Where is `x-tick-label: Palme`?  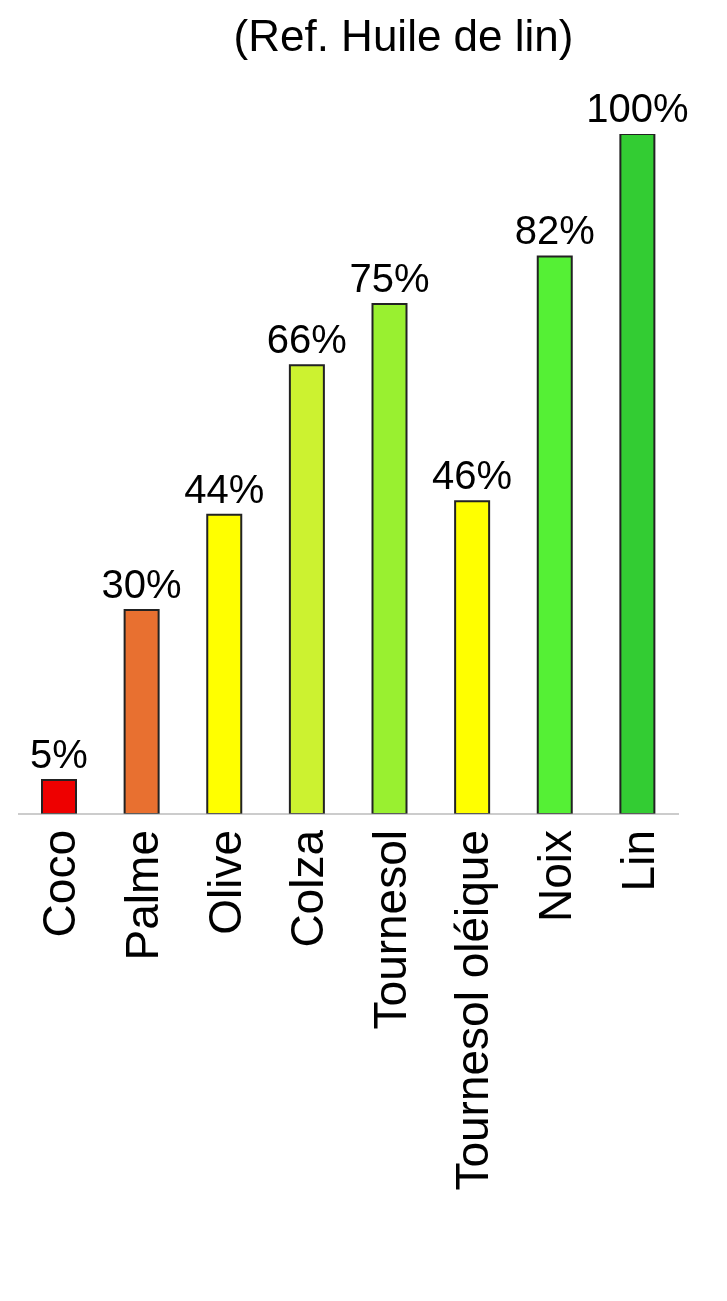 x-tick-label: Palme is located at coordinates (141, 895).